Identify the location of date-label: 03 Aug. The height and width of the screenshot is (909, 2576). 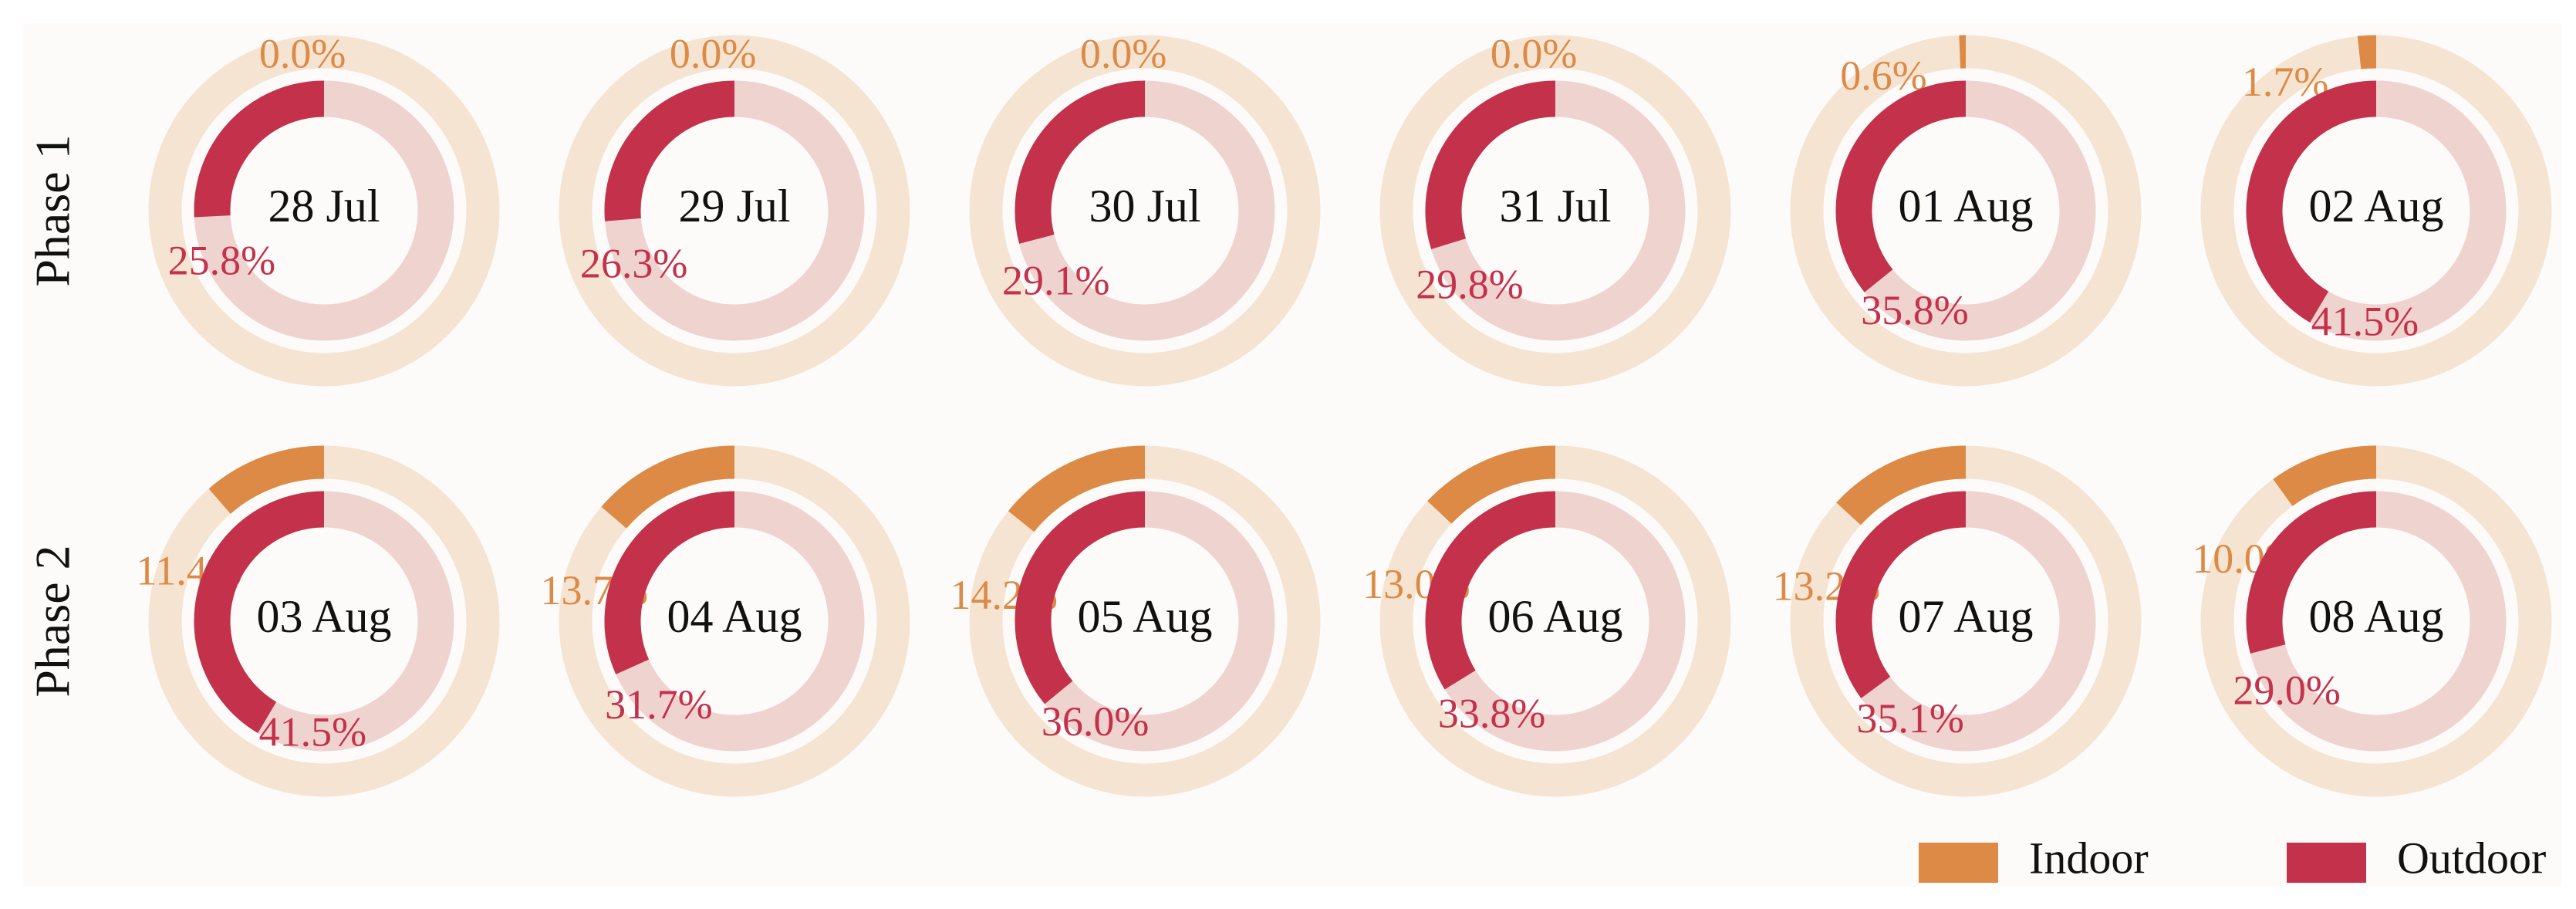
(323, 616).